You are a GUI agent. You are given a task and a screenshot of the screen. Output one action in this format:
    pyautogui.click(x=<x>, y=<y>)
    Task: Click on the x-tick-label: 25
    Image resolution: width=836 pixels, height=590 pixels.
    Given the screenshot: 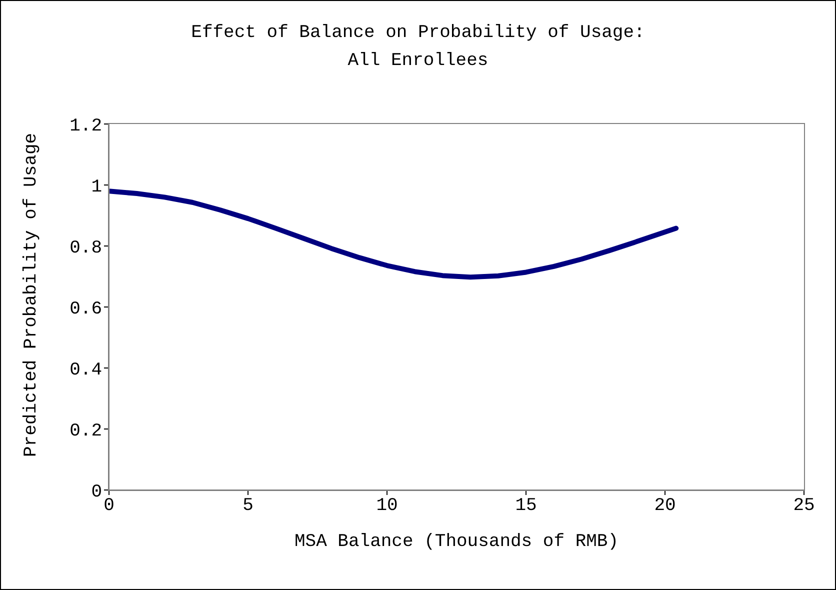 What is the action you would take?
    pyautogui.click(x=804, y=506)
    